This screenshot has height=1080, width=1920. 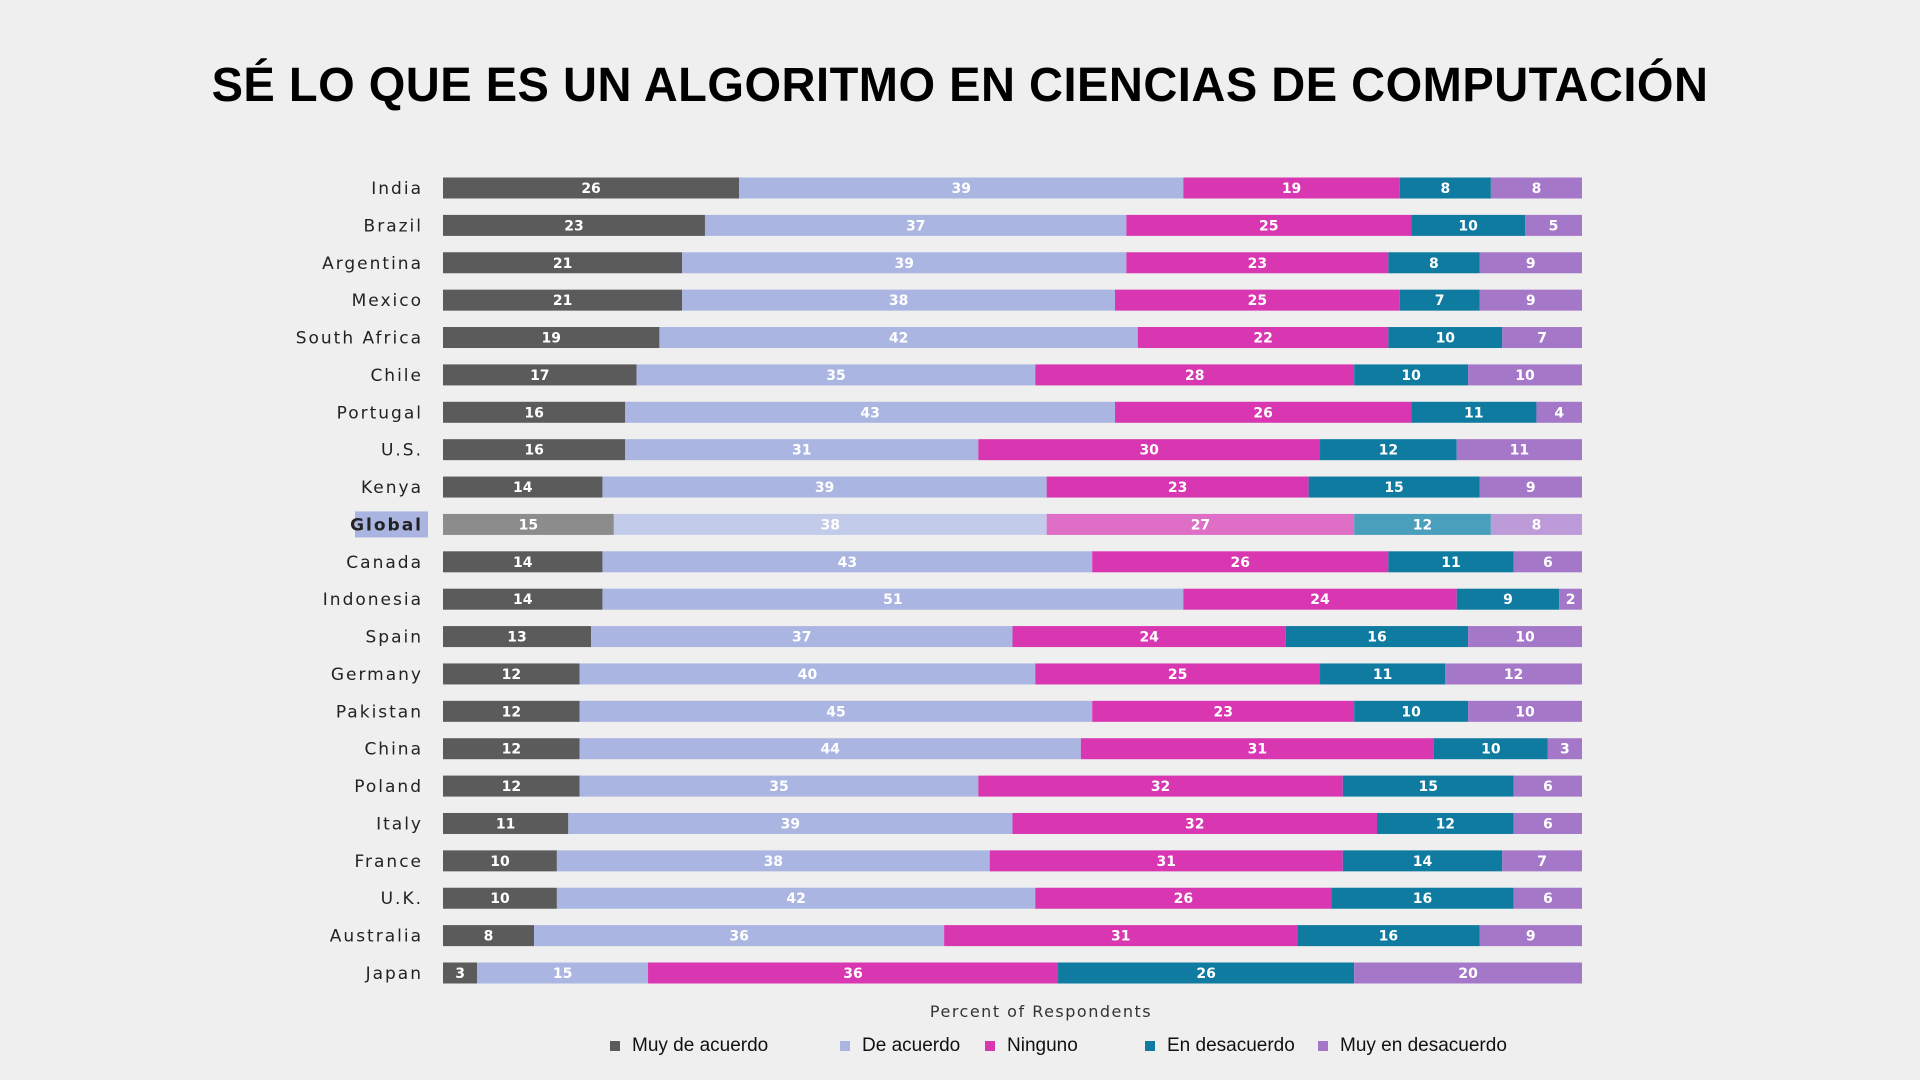 I want to click on data-label: 20, so click(x=1468, y=974).